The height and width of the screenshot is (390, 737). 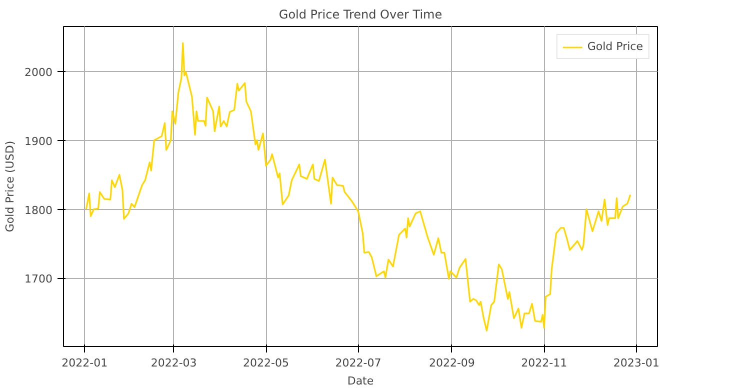 I want to click on chart-title: Gold Price Trend Over Time, so click(x=360, y=15).